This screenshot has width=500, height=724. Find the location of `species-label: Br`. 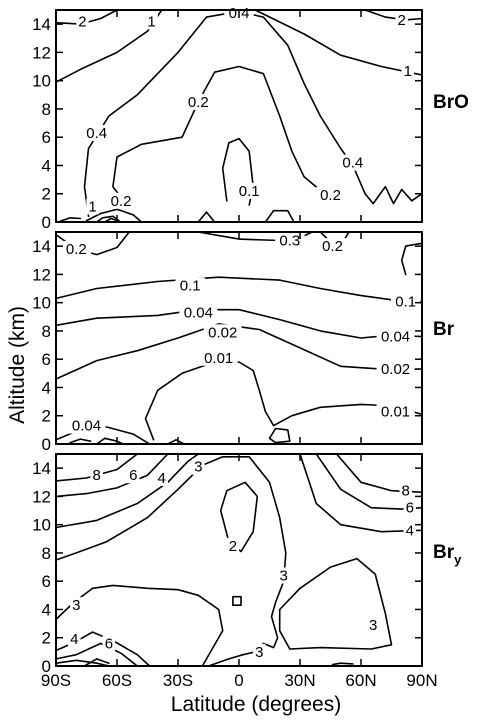

species-label: Br is located at coordinates (444, 329).